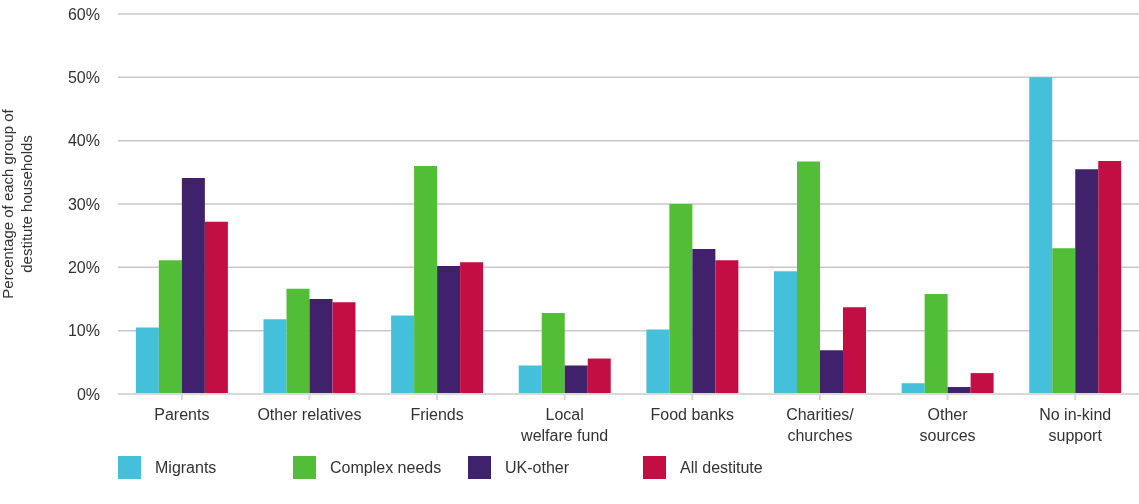  What do you see at coordinates (721, 467) in the screenshot?
I see `legend-label: All destitute` at bounding box center [721, 467].